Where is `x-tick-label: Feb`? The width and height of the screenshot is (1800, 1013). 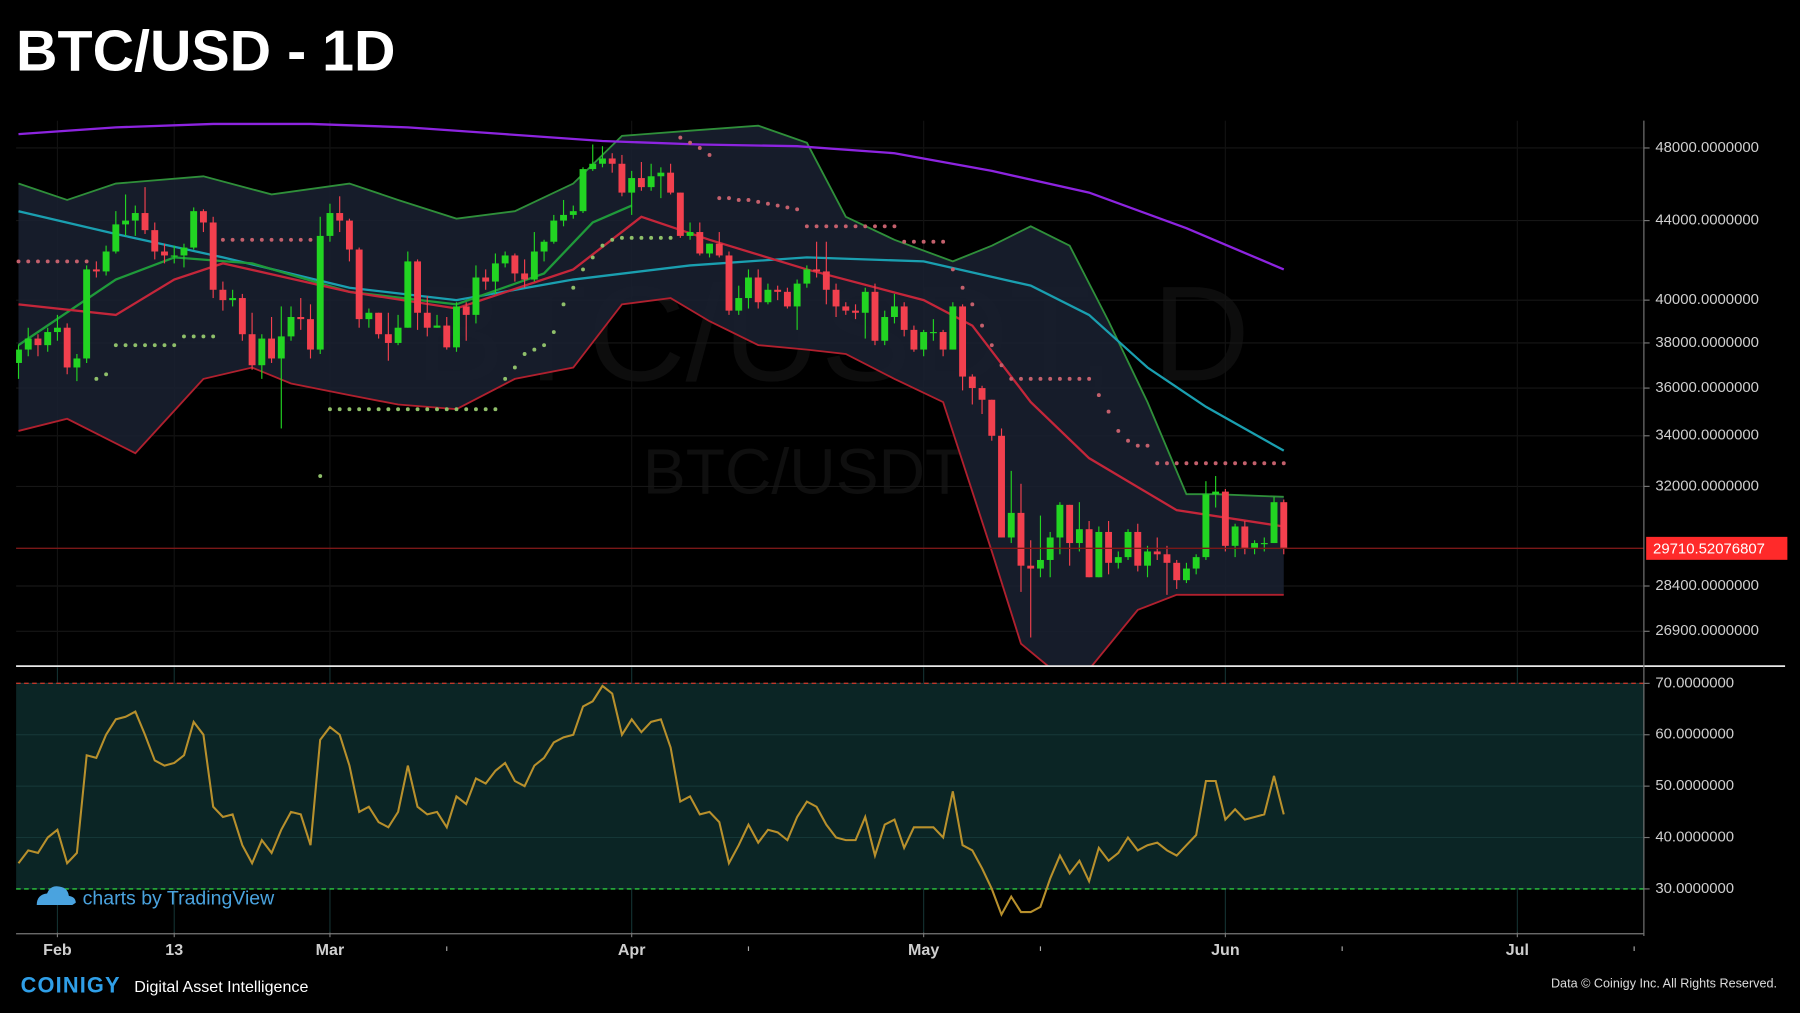 x-tick-label: Feb is located at coordinates (57, 950).